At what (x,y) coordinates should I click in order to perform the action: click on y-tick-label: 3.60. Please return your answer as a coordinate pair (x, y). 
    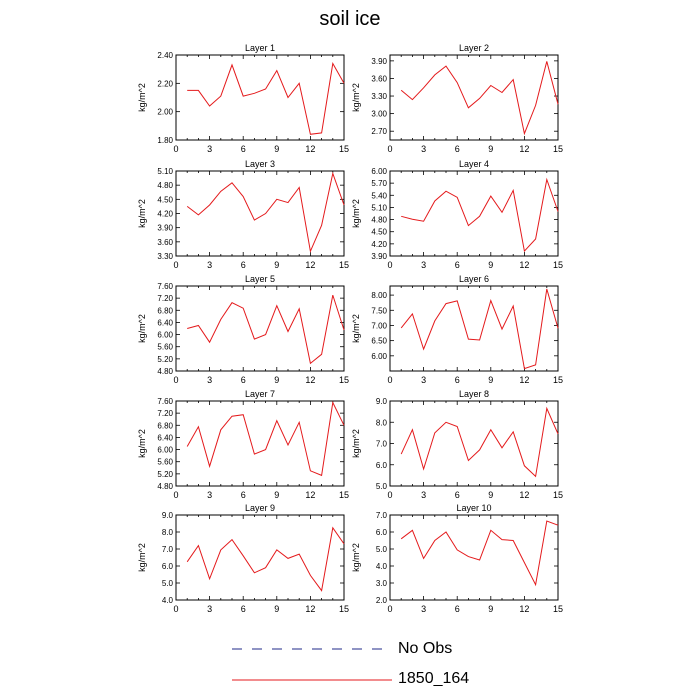
    Looking at the image, I should click on (379, 78).